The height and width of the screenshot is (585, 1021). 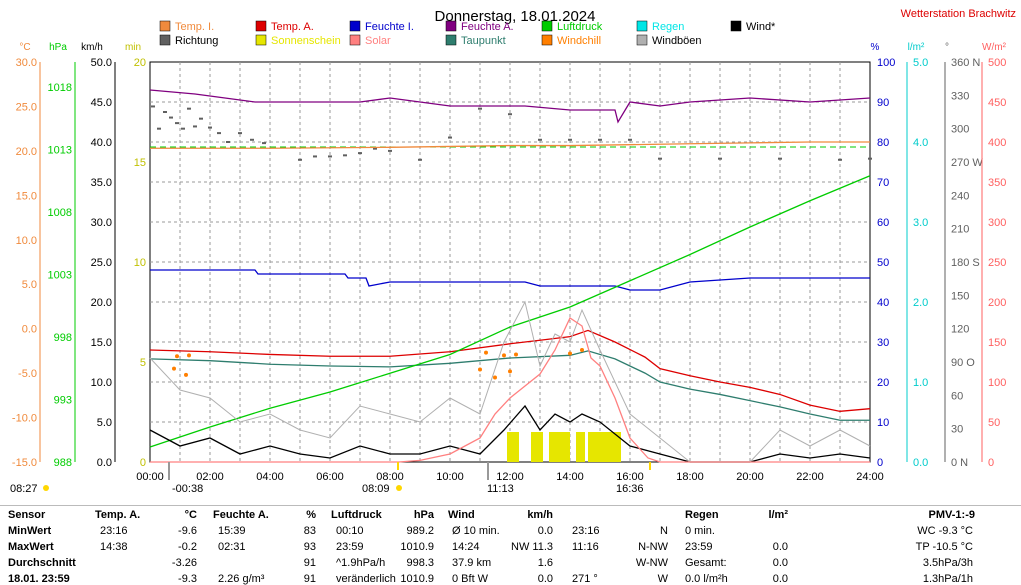 I want to click on tick-solar_wm2: 250, so click(x=997, y=263).